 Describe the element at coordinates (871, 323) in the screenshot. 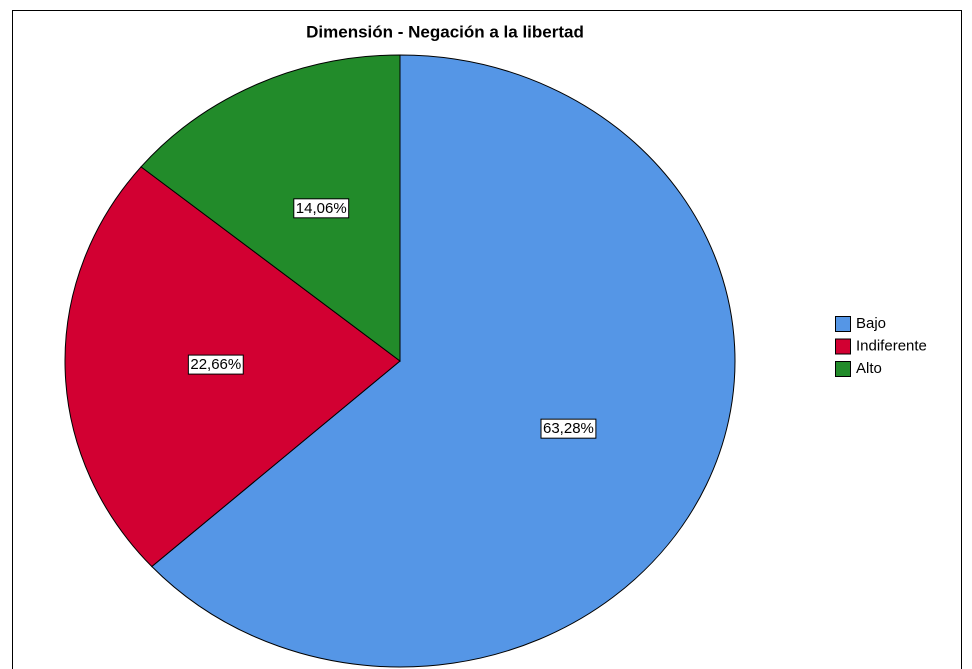

I see `legend-label: Bajo` at that location.